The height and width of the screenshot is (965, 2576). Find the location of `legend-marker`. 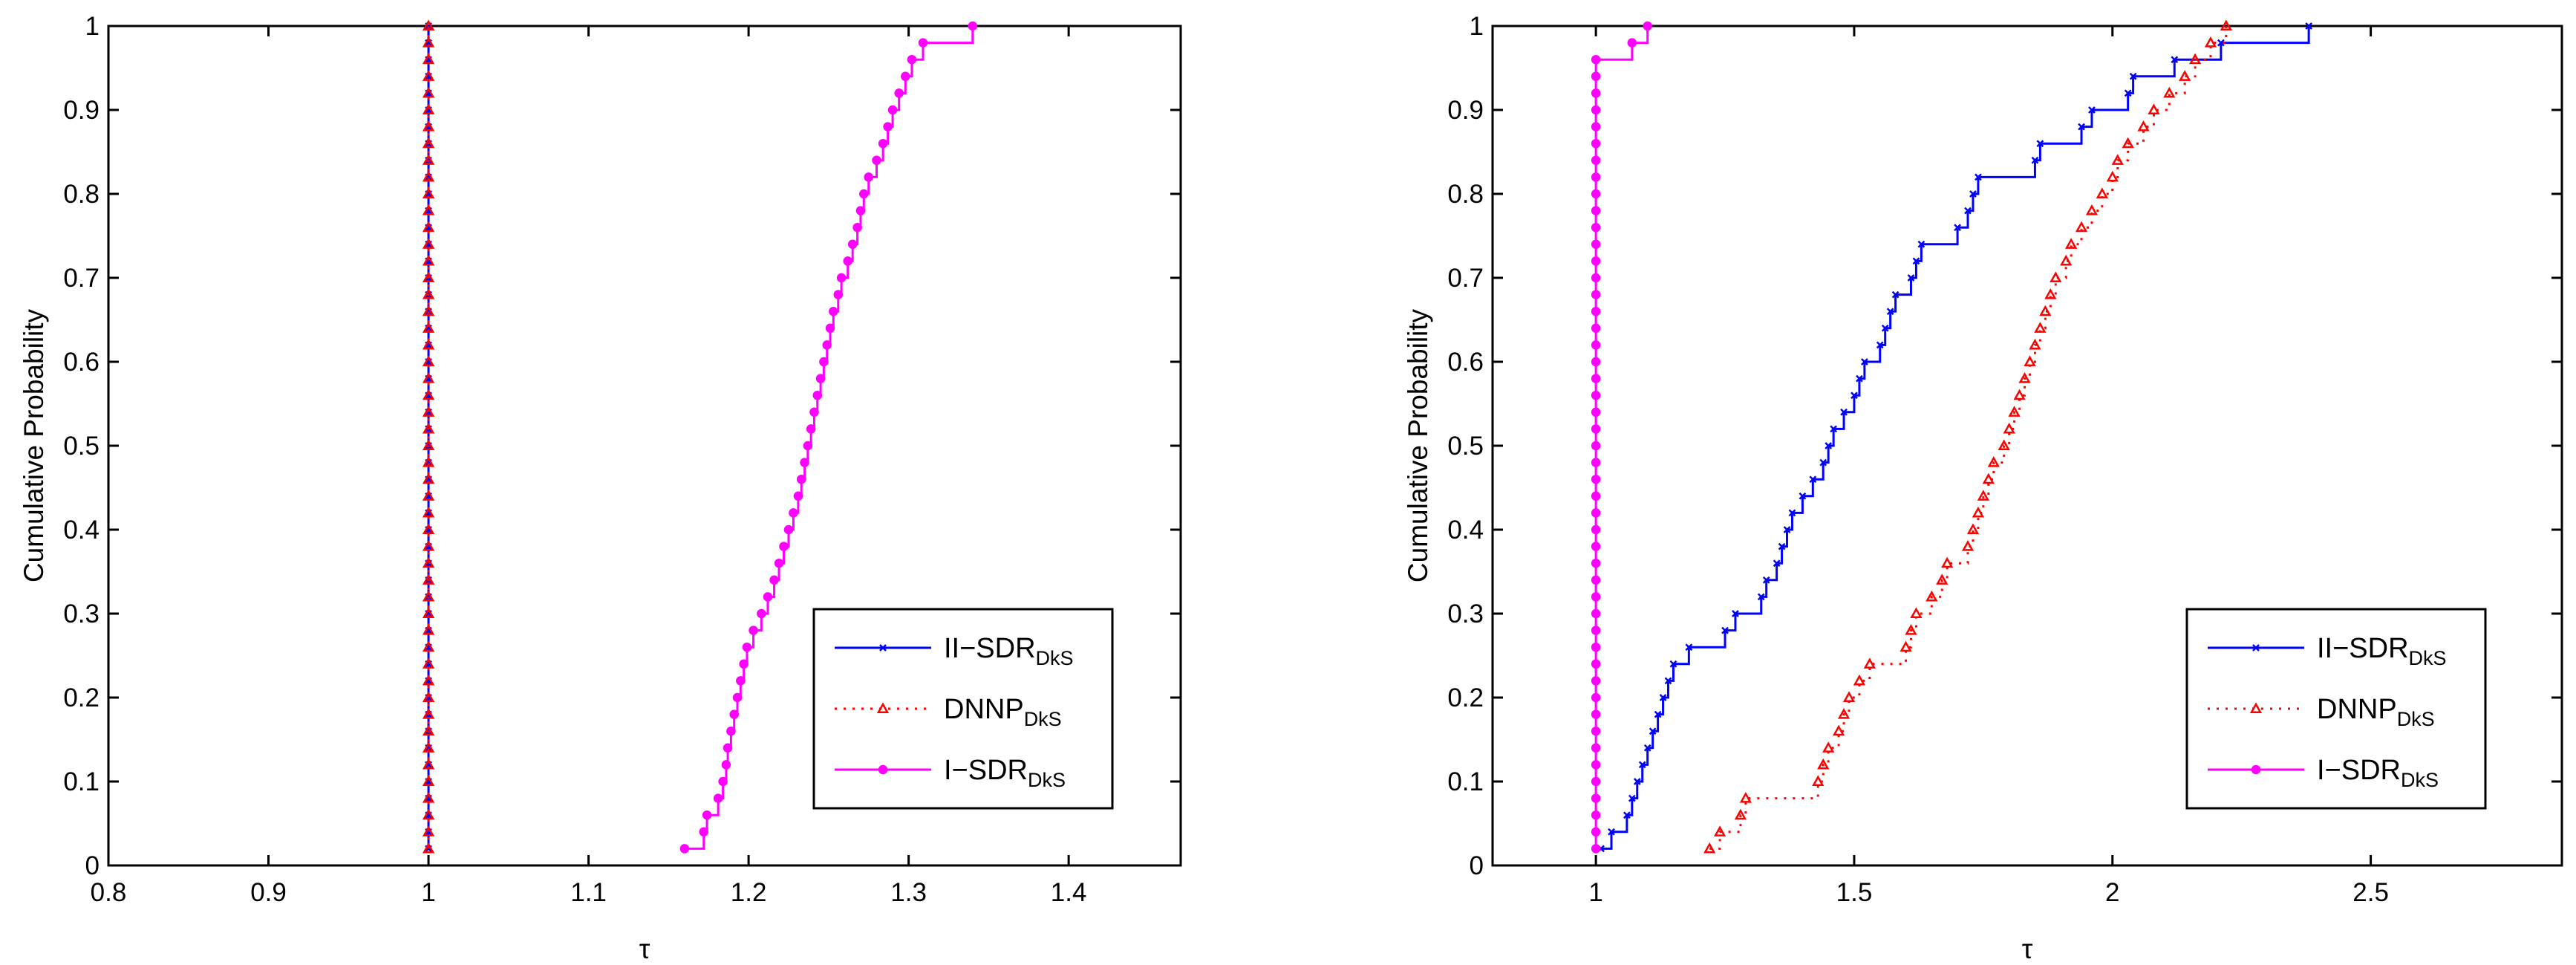

legend-marker is located at coordinates (2256, 769).